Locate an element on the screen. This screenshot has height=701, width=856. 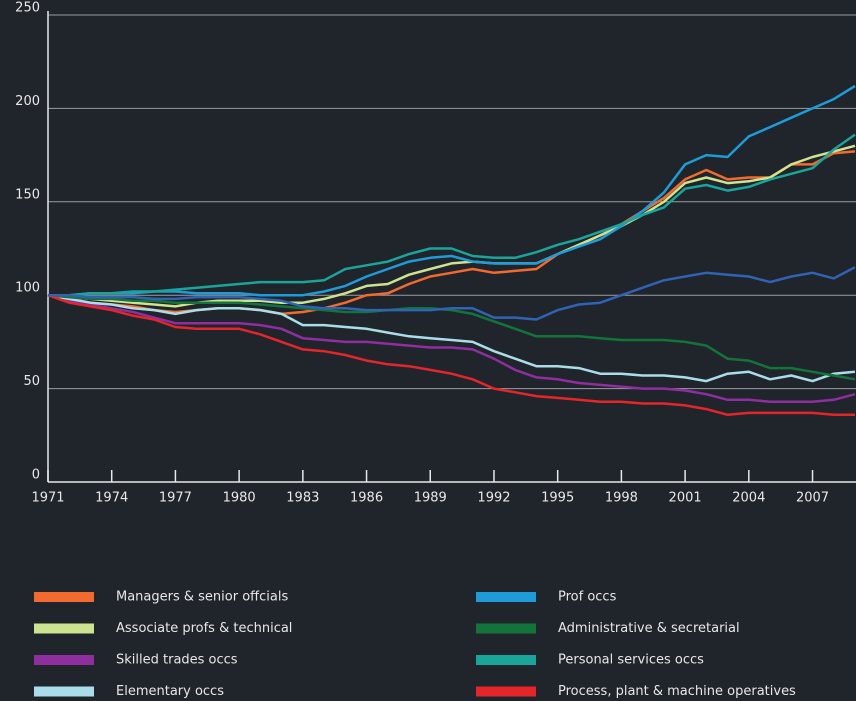
y-tick-label: 0 is located at coordinates (36, 475).